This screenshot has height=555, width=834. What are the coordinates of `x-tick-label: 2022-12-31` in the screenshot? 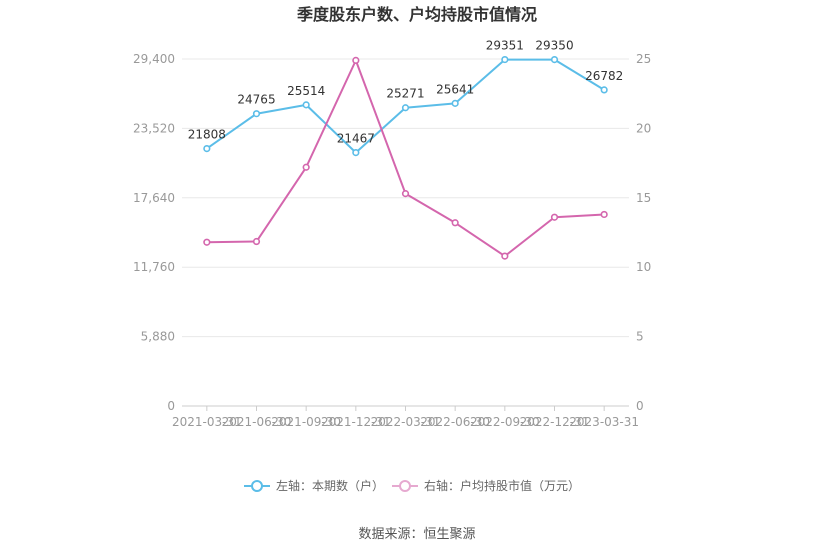 It's located at (555, 422).